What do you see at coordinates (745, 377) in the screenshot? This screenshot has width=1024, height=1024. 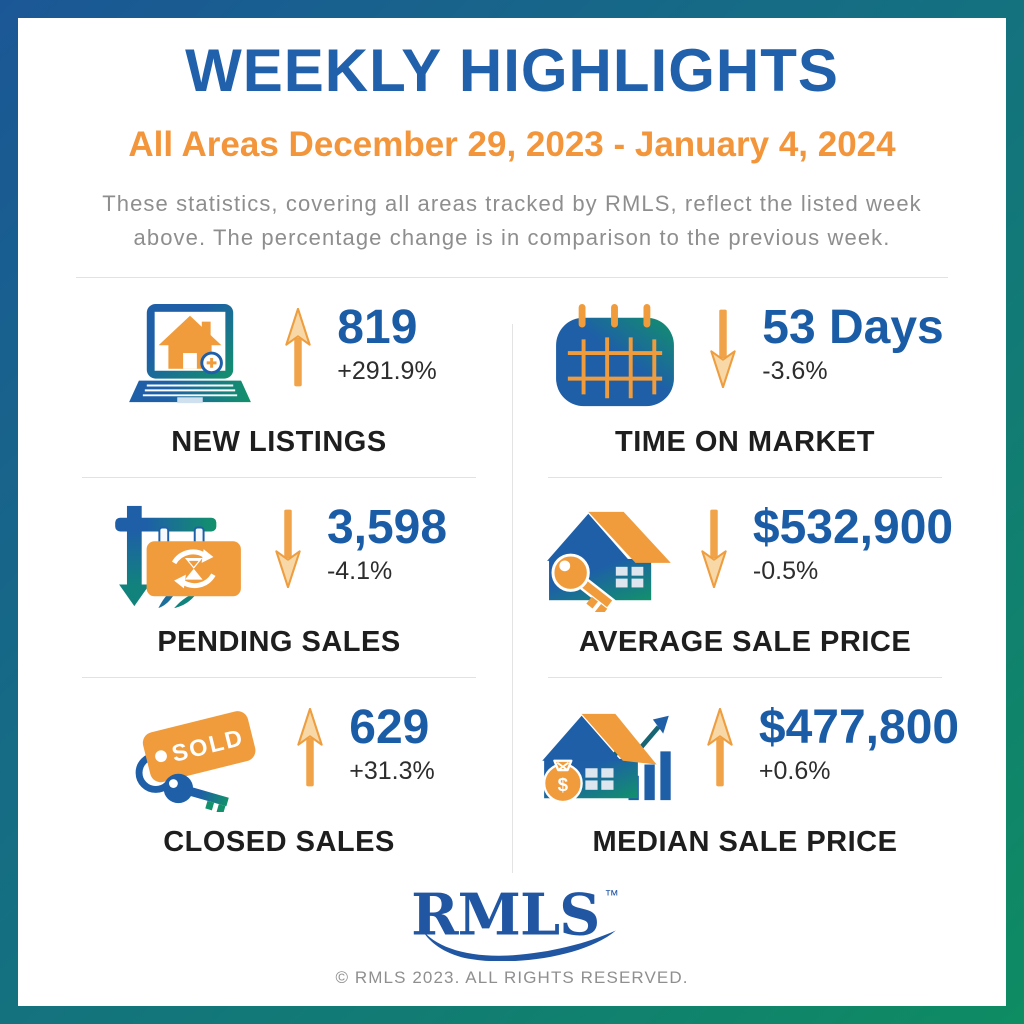 I see `stat-time-on-market: 53 Days -3.6% TIME ON MARKET` at bounding box center [745, 377].